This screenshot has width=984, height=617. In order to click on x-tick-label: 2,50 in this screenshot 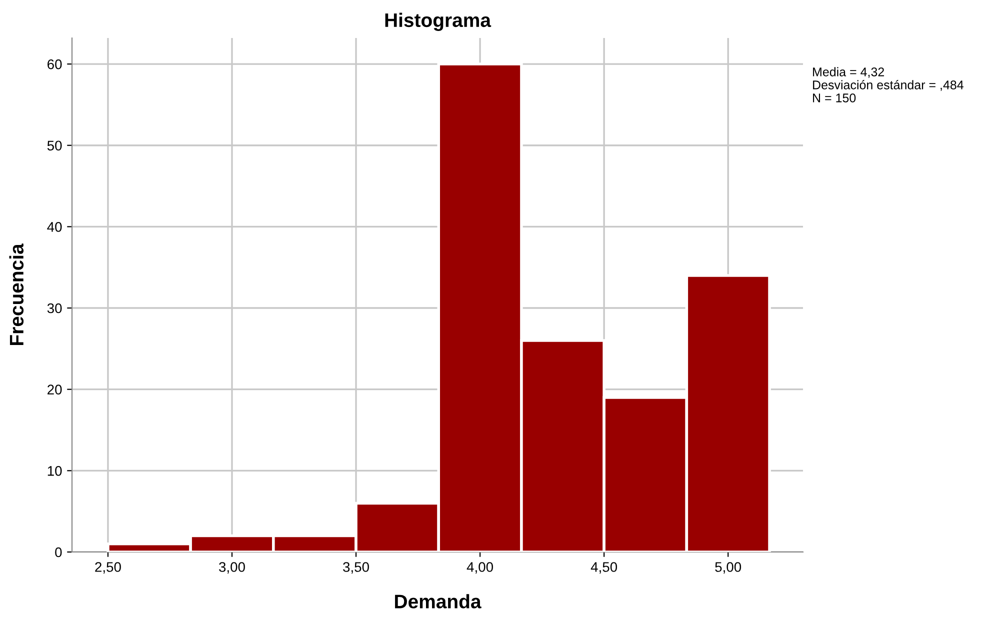, I will do `click(108, 568)`.